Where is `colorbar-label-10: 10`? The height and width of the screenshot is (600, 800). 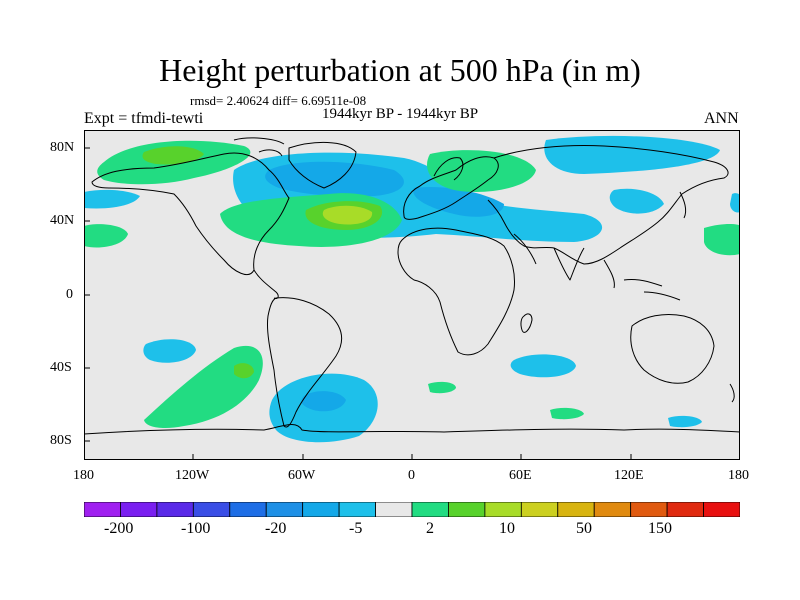
colorbar-label-10: 10 is located at coordinates (507, 528).